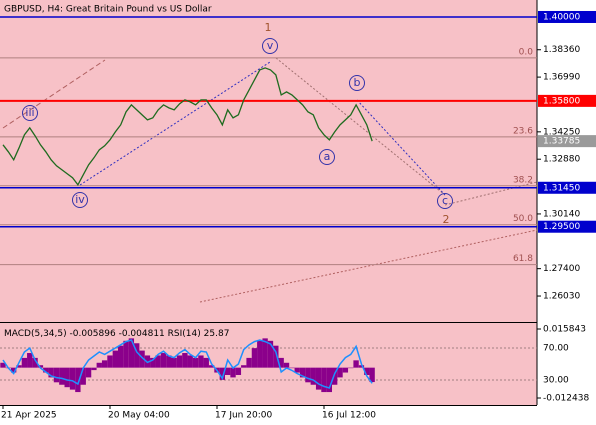 The image size is (596, 425). I want to click on fib-label: 50.0, so click(523, 219).